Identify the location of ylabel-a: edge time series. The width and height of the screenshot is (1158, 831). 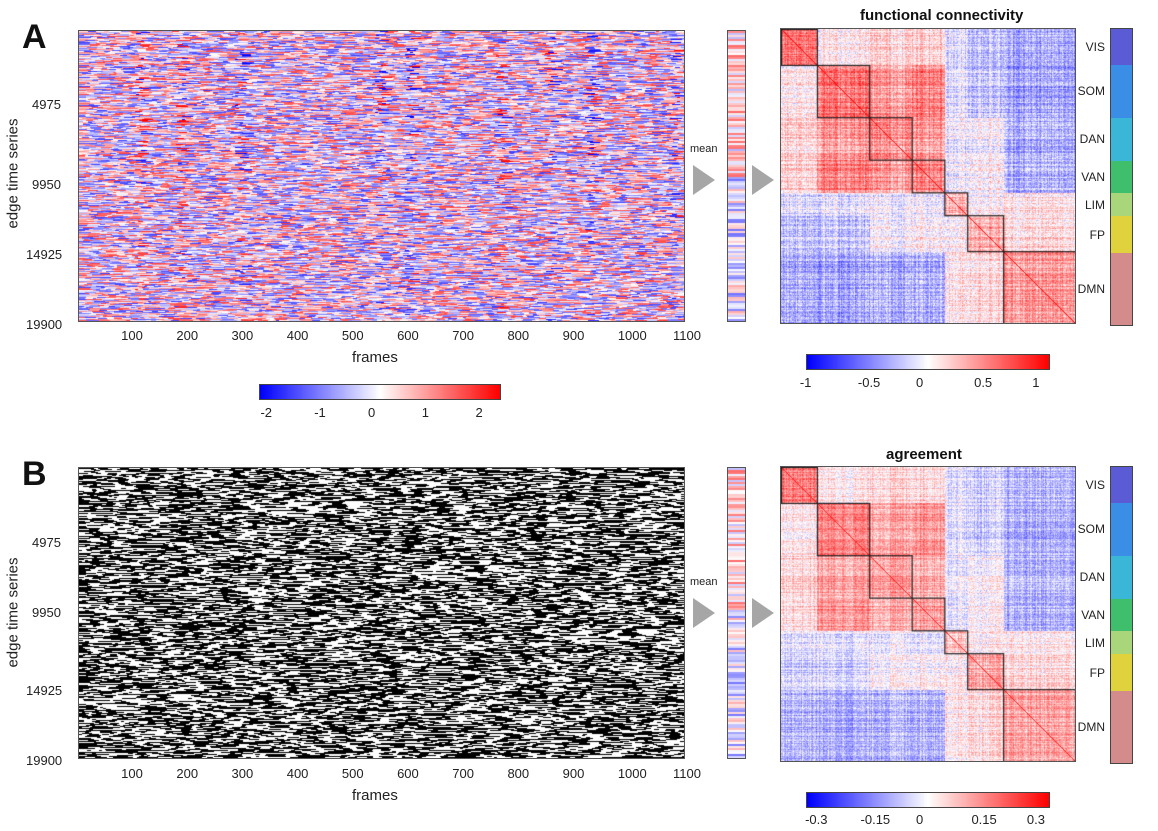
(13, 173).